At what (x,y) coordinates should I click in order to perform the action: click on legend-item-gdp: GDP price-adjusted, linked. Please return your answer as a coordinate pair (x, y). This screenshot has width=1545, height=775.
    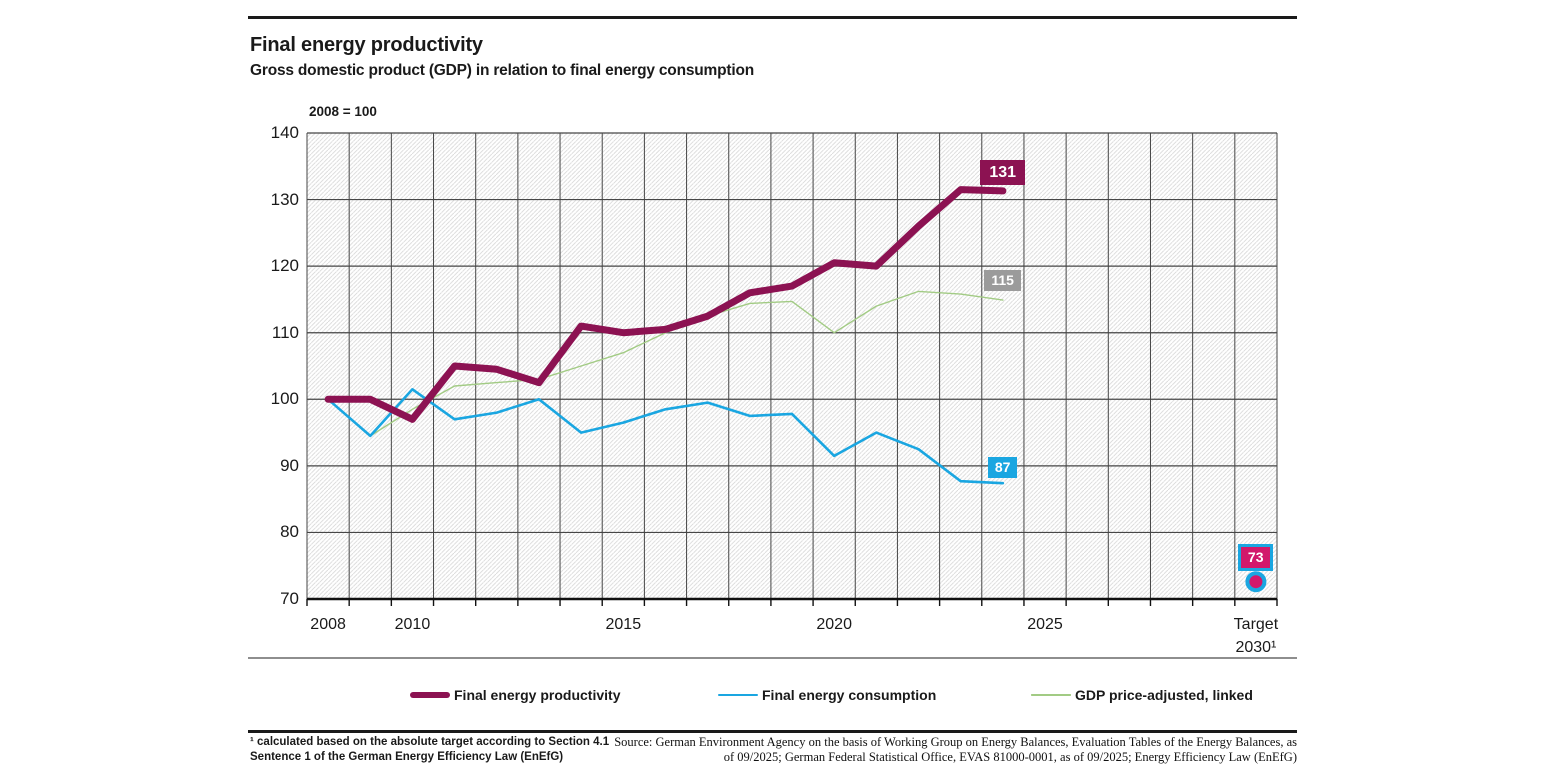
    Looking at the image, I should click on (1142, 695).